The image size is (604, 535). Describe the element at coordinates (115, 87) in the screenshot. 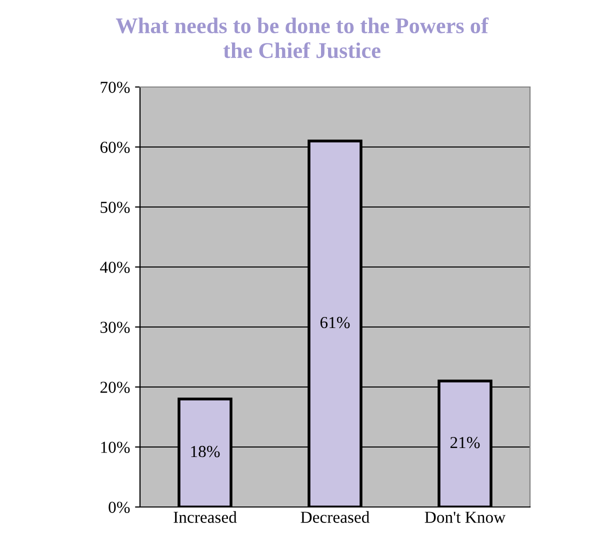

I see `y-tick-label: 70%` at that location.